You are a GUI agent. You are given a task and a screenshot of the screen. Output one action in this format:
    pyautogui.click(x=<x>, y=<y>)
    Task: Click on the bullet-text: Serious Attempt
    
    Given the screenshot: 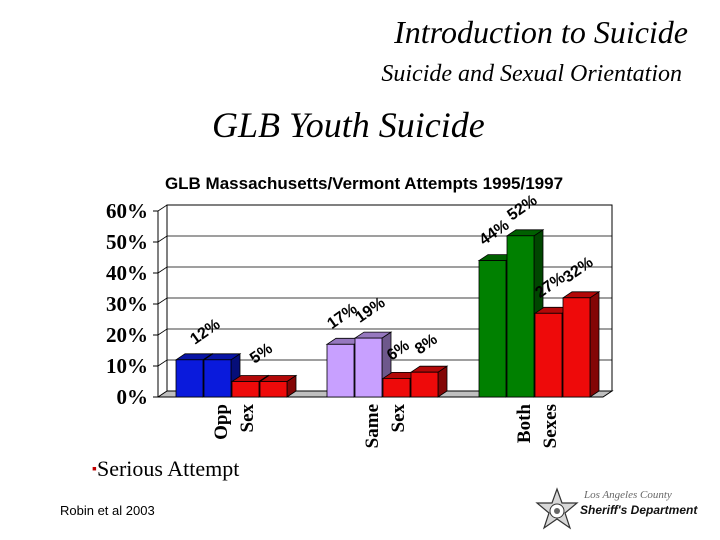 What is the action you would take?
    pyautogui.click(x=168, y=468)
    